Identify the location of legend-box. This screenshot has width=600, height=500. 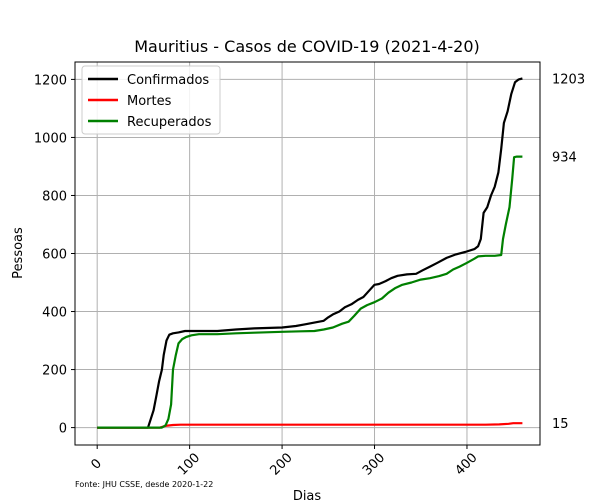
(151, 100).